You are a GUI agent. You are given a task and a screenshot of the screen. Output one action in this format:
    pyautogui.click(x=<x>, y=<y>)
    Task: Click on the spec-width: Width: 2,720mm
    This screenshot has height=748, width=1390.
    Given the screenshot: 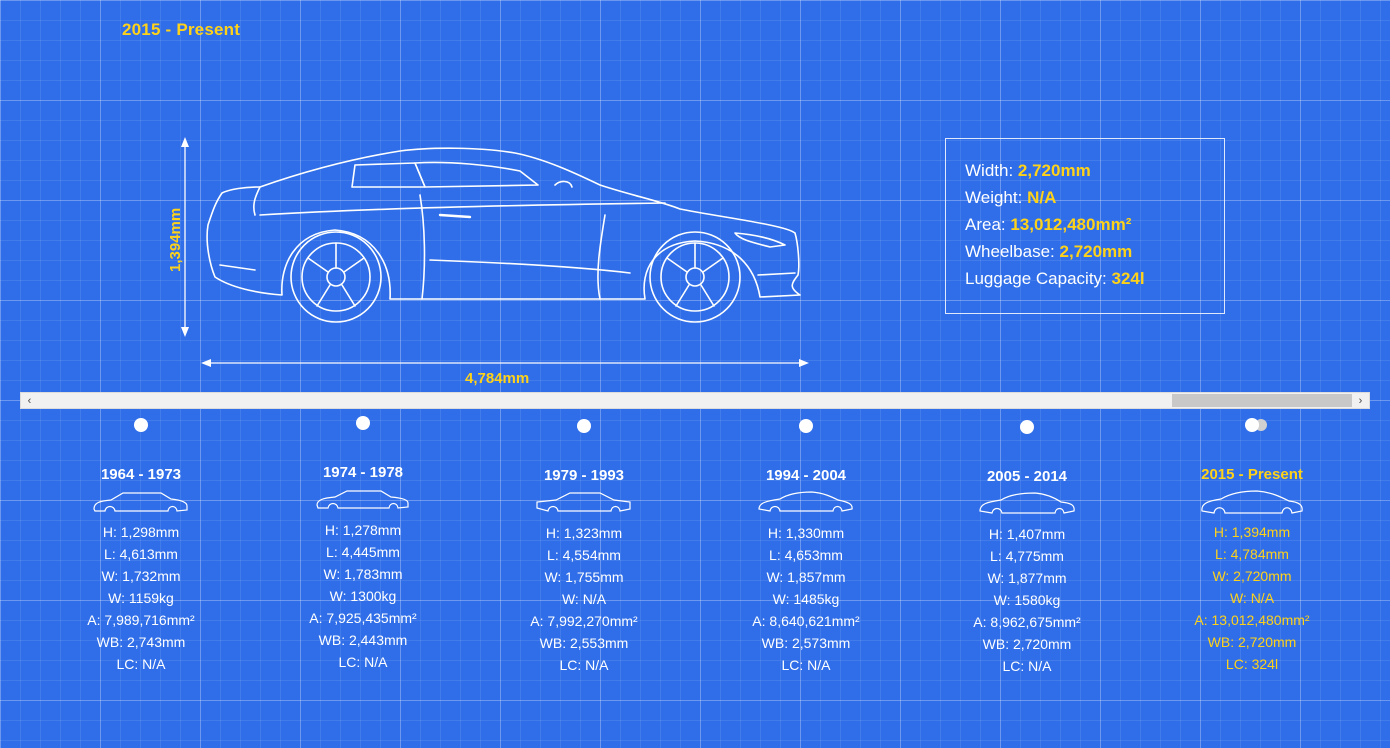 What is the action you would take?
    pyautogui.click(x=1094, y=170)
    